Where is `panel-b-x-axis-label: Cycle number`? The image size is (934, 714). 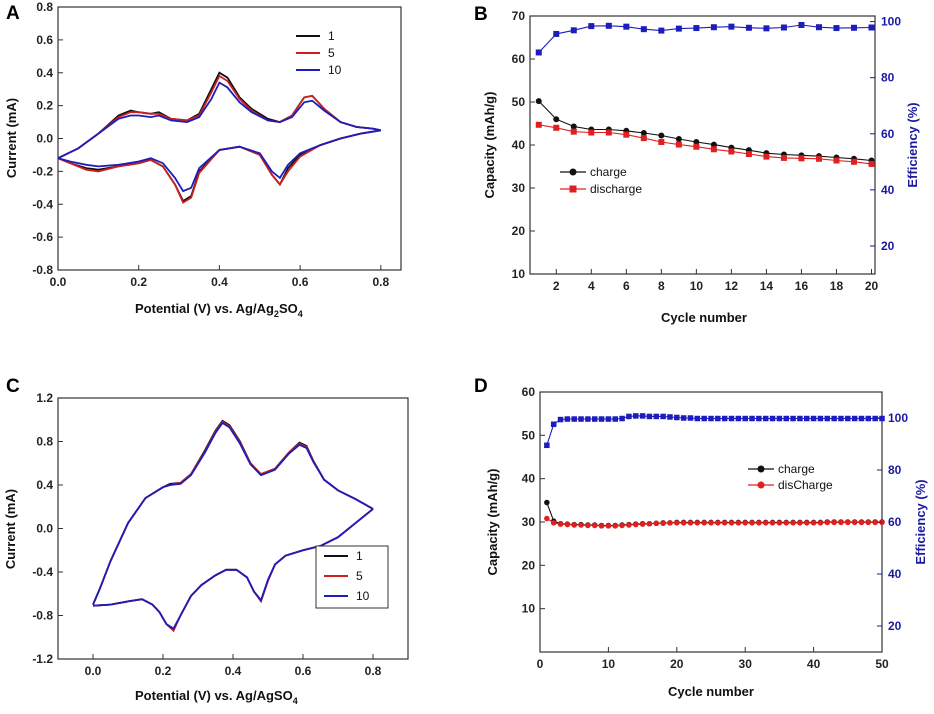
panel-b-x-axis-label: Cycle number is located at coordinates (704, 317).